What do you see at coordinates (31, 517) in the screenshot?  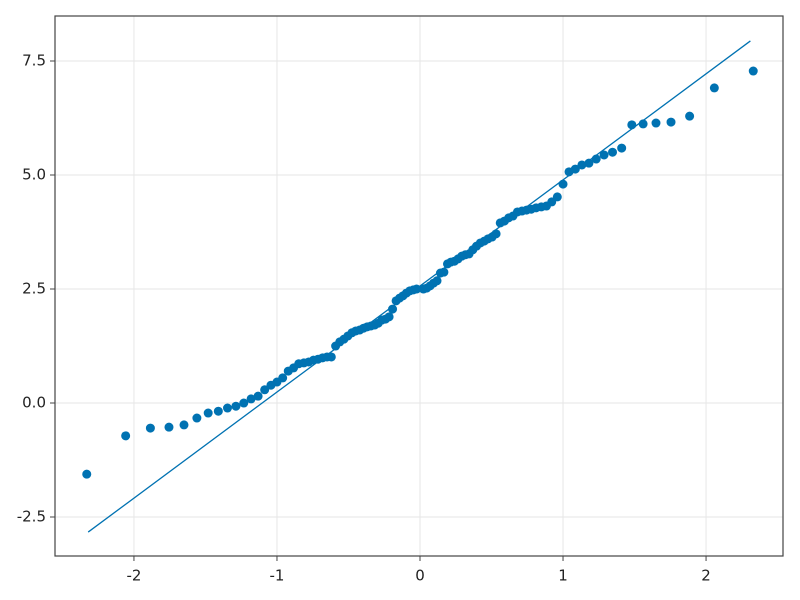 I see `y-tick-label: -2.5` at bounding box center [31, 517].